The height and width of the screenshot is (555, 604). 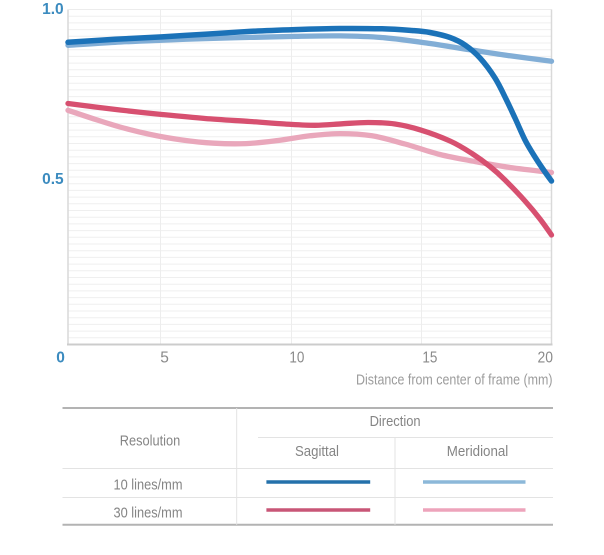 What do you see at coordinates (454, 380) in the screenshot?
I see `svg-text:Distance from center of frame: Distance from center of frame (mm)` at bounding box center [454, 380].